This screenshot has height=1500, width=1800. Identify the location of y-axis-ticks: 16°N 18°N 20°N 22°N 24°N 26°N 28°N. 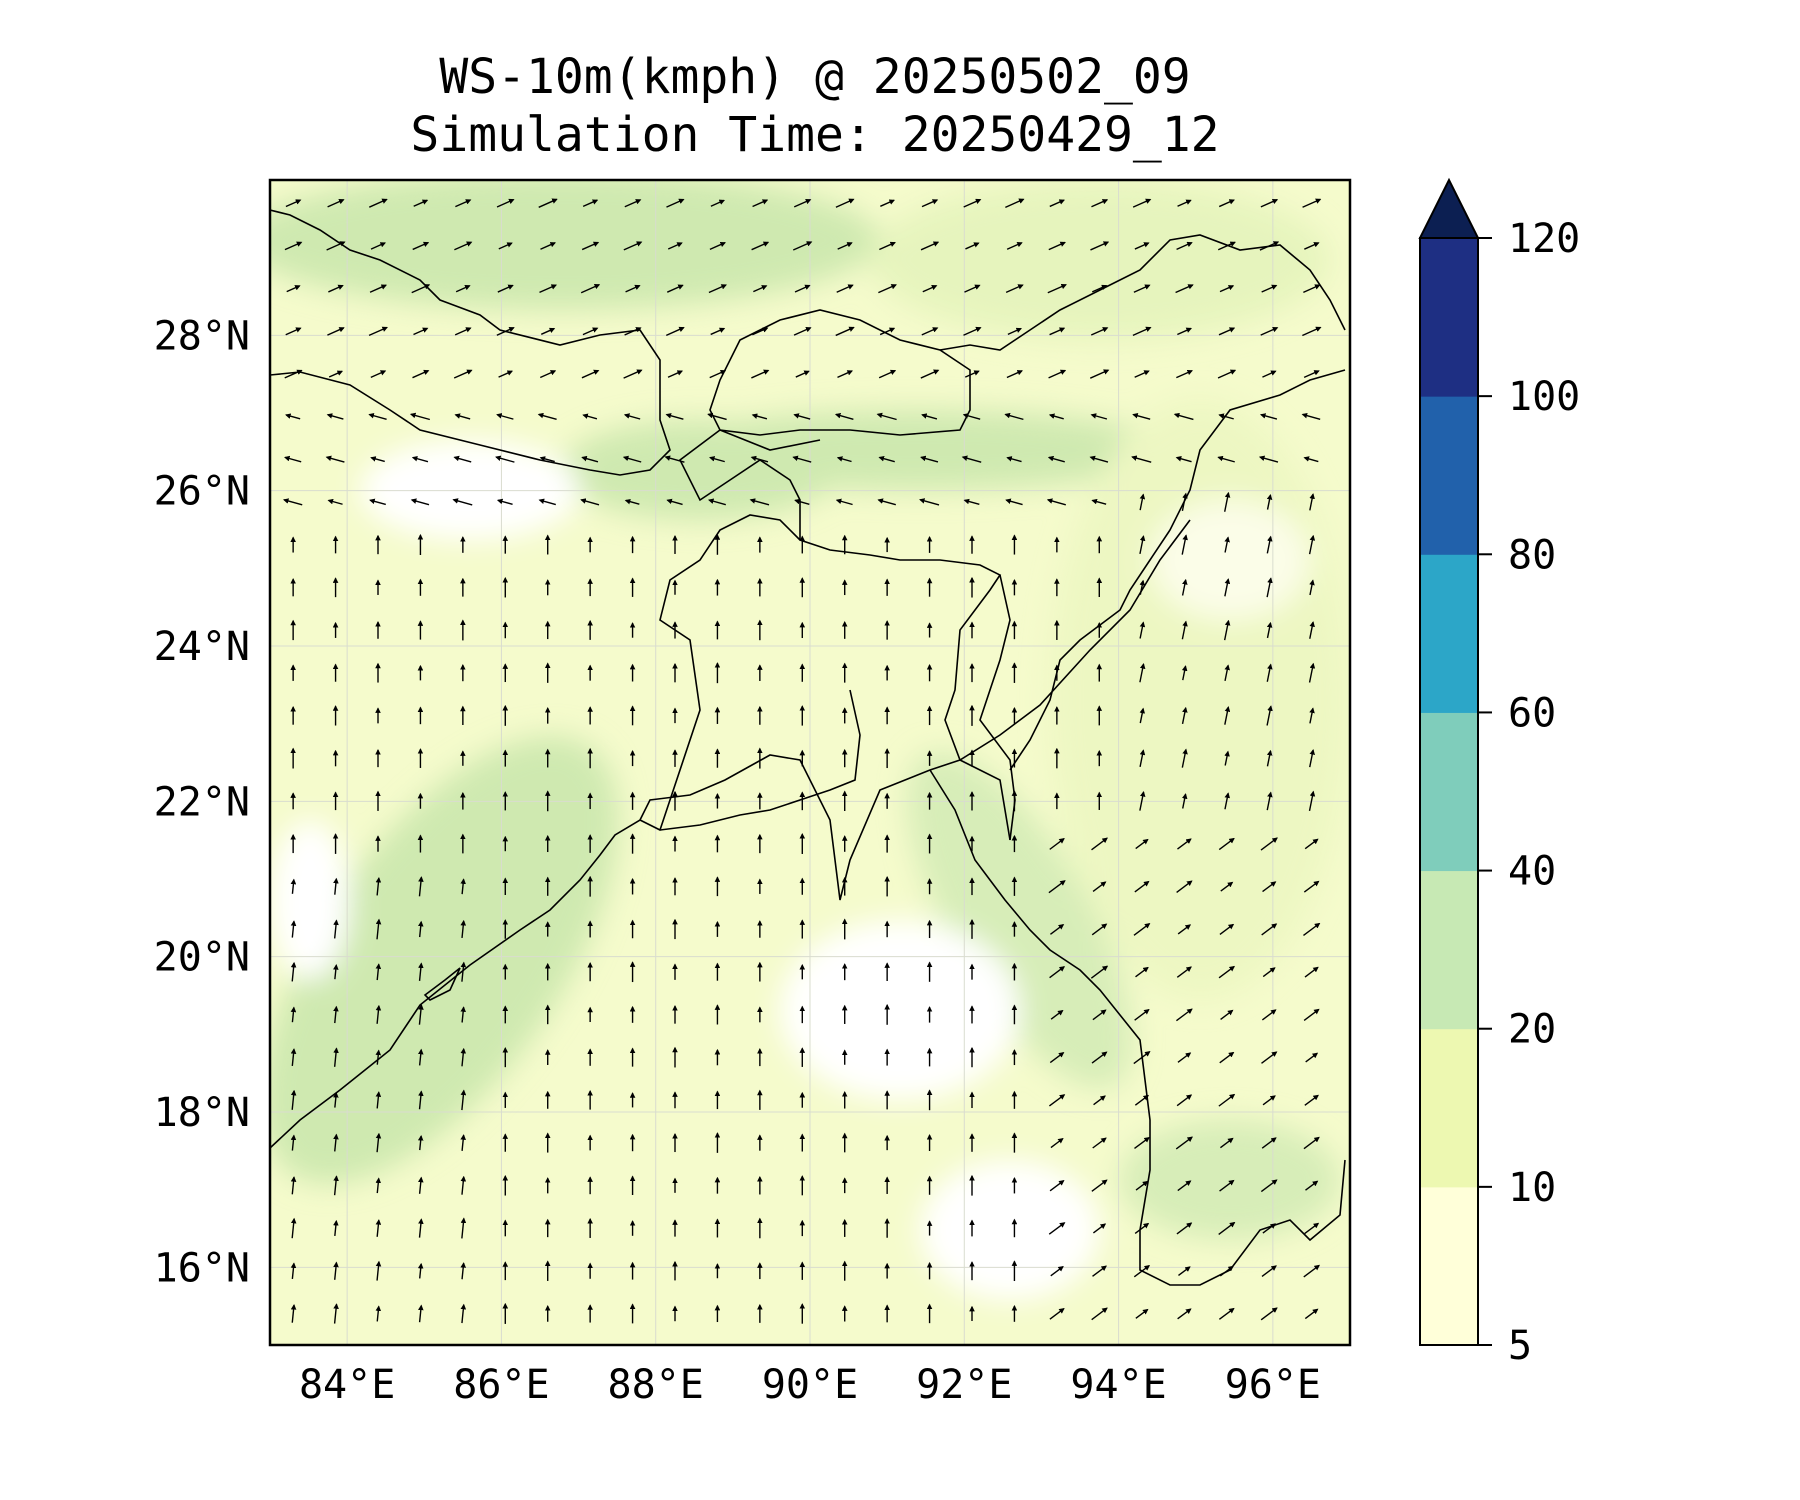
(202, 802).